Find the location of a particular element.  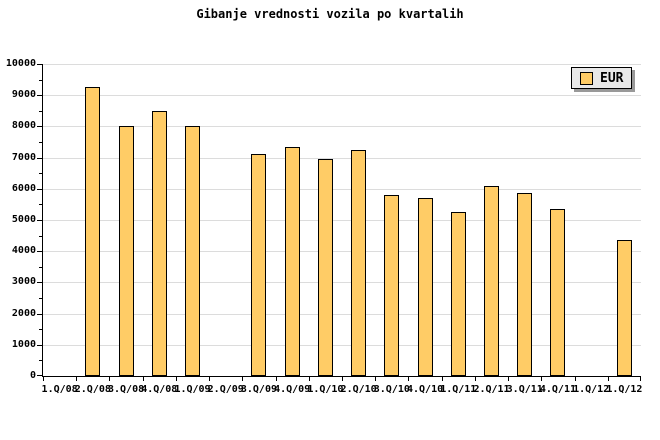

y-axis-label: 7000 is located at coordinates (23, 157).